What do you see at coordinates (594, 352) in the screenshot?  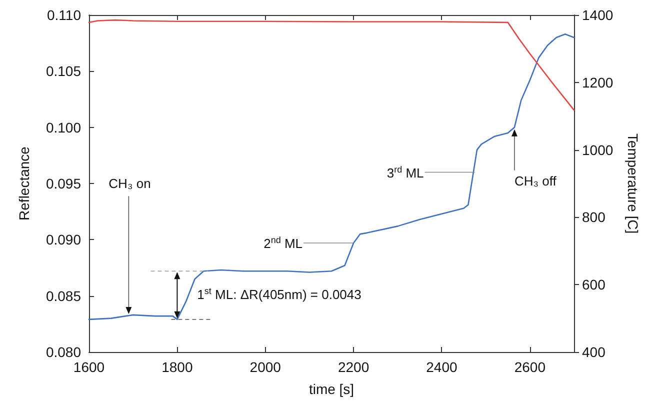 I see `y2-tick-label: 400` at bounding box center [594, 352].